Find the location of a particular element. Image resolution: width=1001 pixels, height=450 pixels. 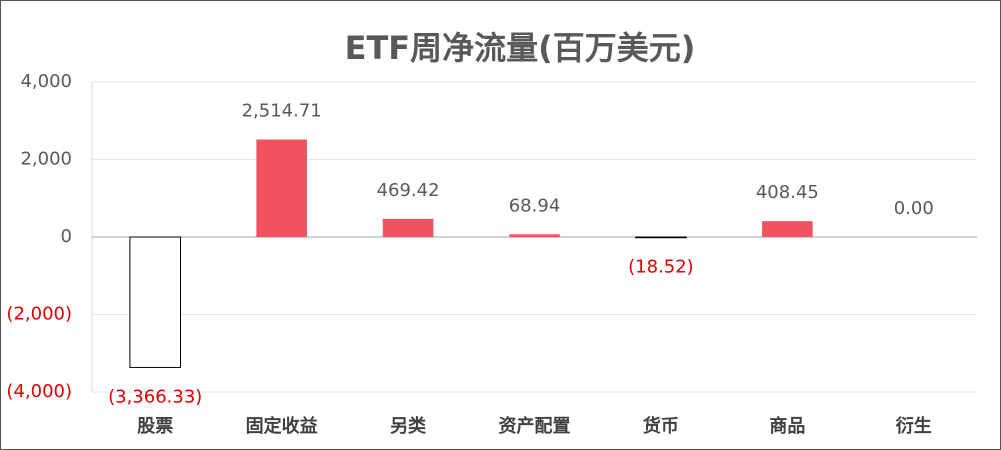

data-label: 68.94 is located at coordinates (535, 205).